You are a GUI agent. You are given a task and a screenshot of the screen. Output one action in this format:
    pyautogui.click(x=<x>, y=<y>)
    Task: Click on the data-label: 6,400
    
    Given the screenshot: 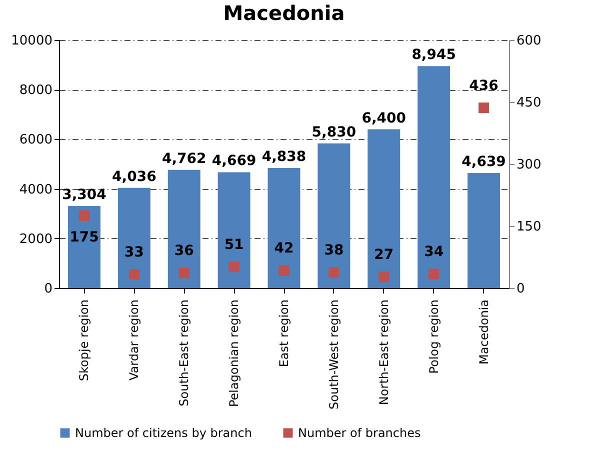 What is the action you would take?
    pyautogui.click(x=384, y=118)
    